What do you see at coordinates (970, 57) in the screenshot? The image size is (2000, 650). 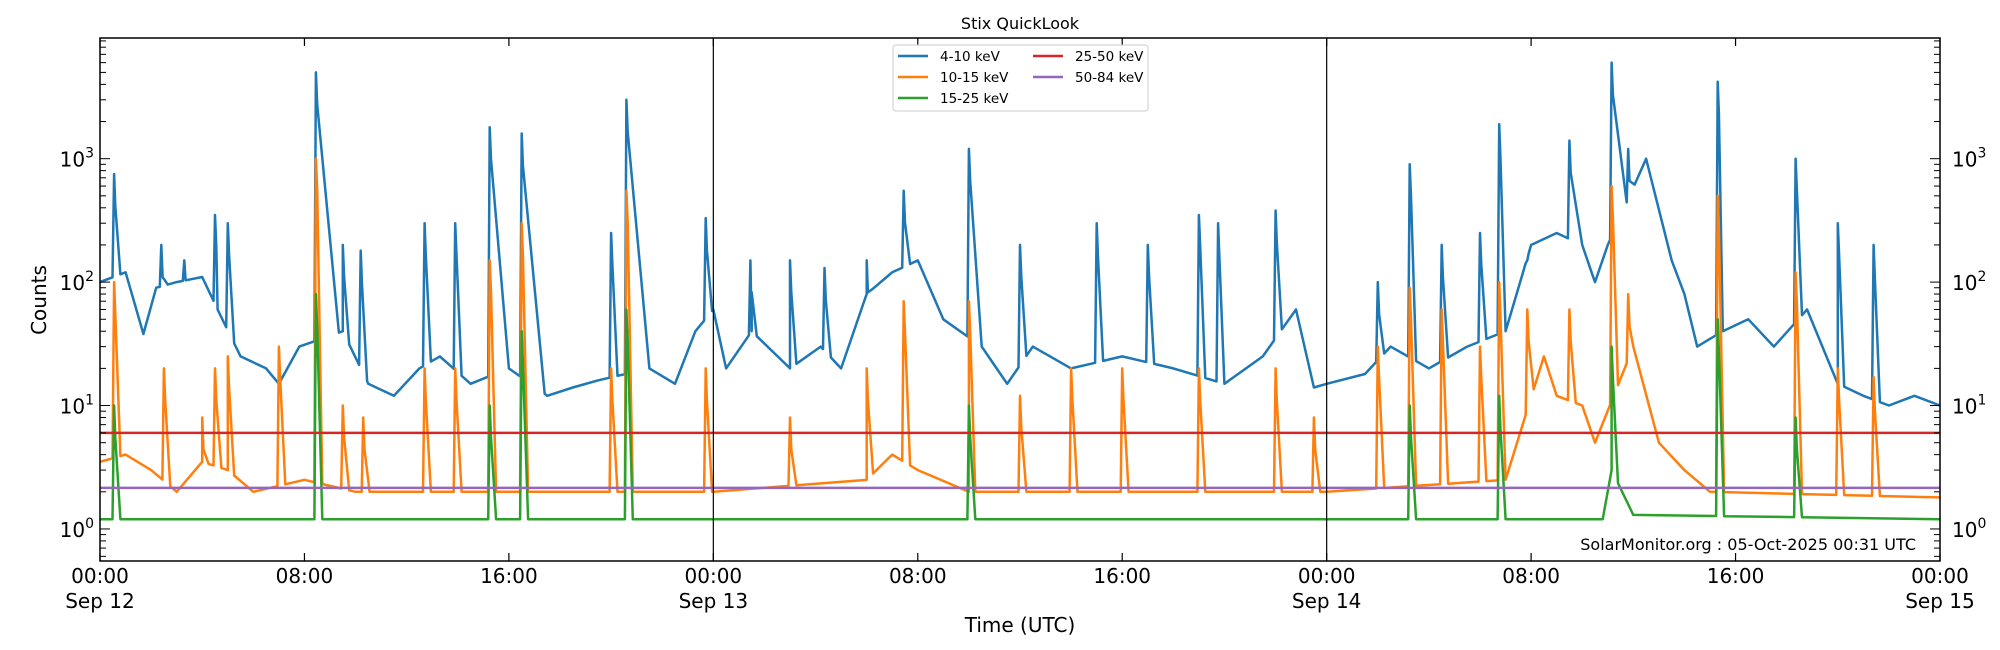 I see `legend-label: 4-10 keV` at bounding box center [970, 57].